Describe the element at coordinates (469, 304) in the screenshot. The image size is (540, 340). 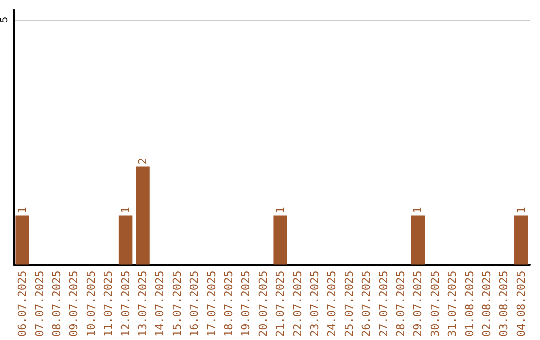
I see `x-tick-label: 01.08.2025` at that location.